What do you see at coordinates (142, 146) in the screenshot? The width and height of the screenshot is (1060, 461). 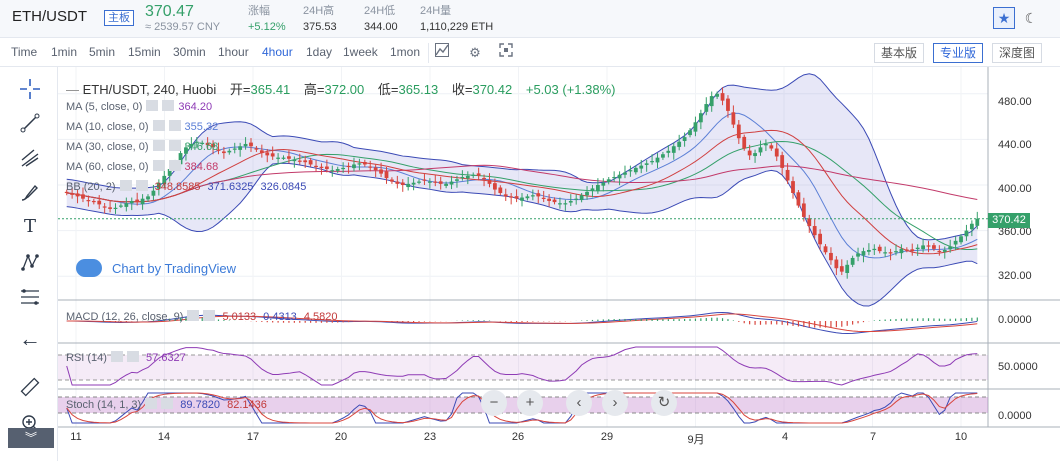 I see `ma30-legend: MA (30, close, 0) 346.68` at bounding box center [142, 146].